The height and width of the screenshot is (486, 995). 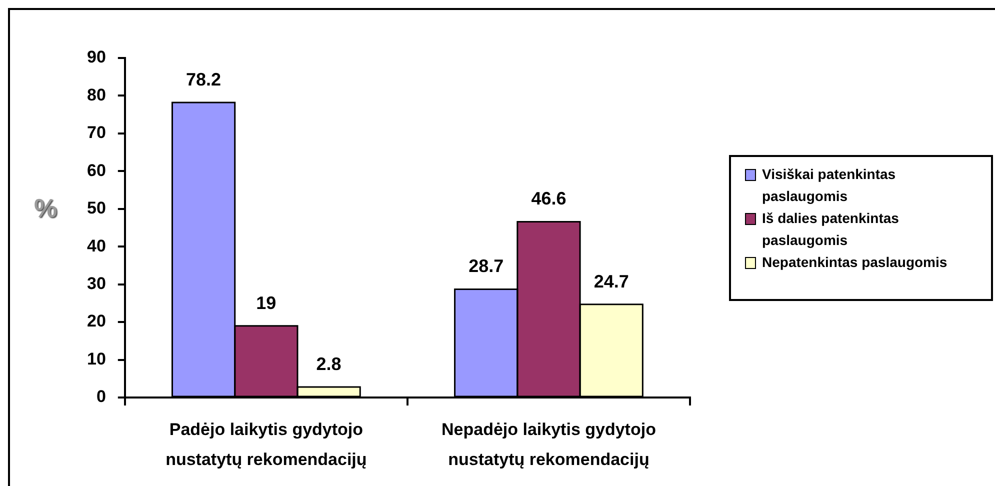 I want to click on data-label: 24.7, so click(x=611, y=281).